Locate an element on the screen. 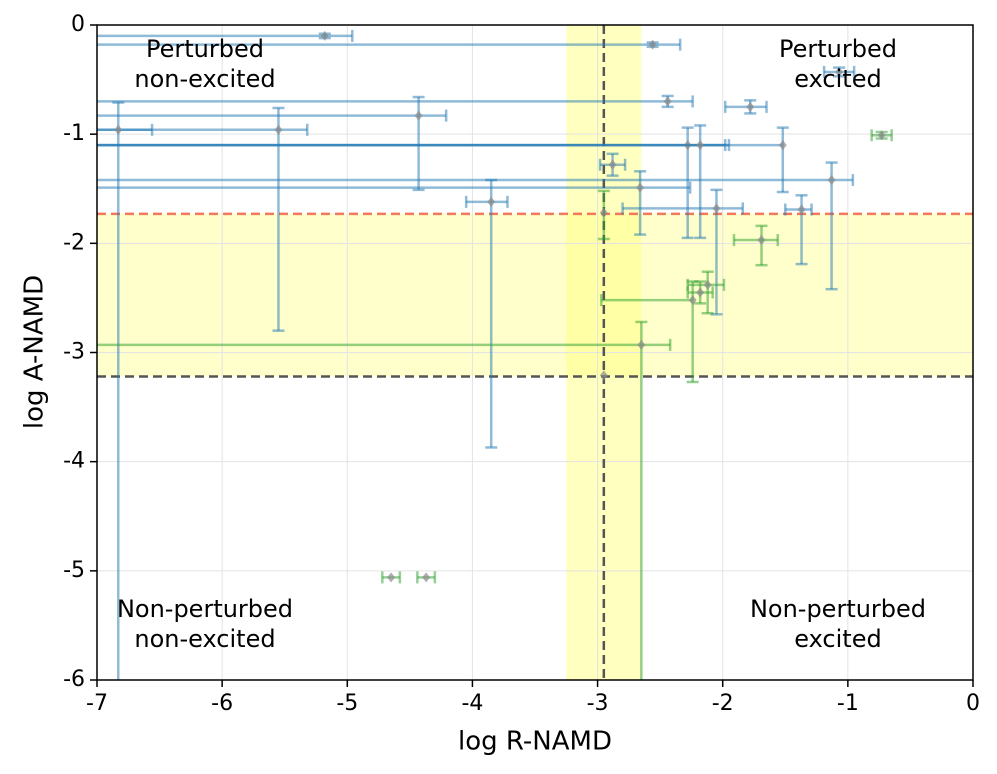 The width and height of the screenshot is (997, 774). y-tick-label: -2 is located at coordinates (74, 242).